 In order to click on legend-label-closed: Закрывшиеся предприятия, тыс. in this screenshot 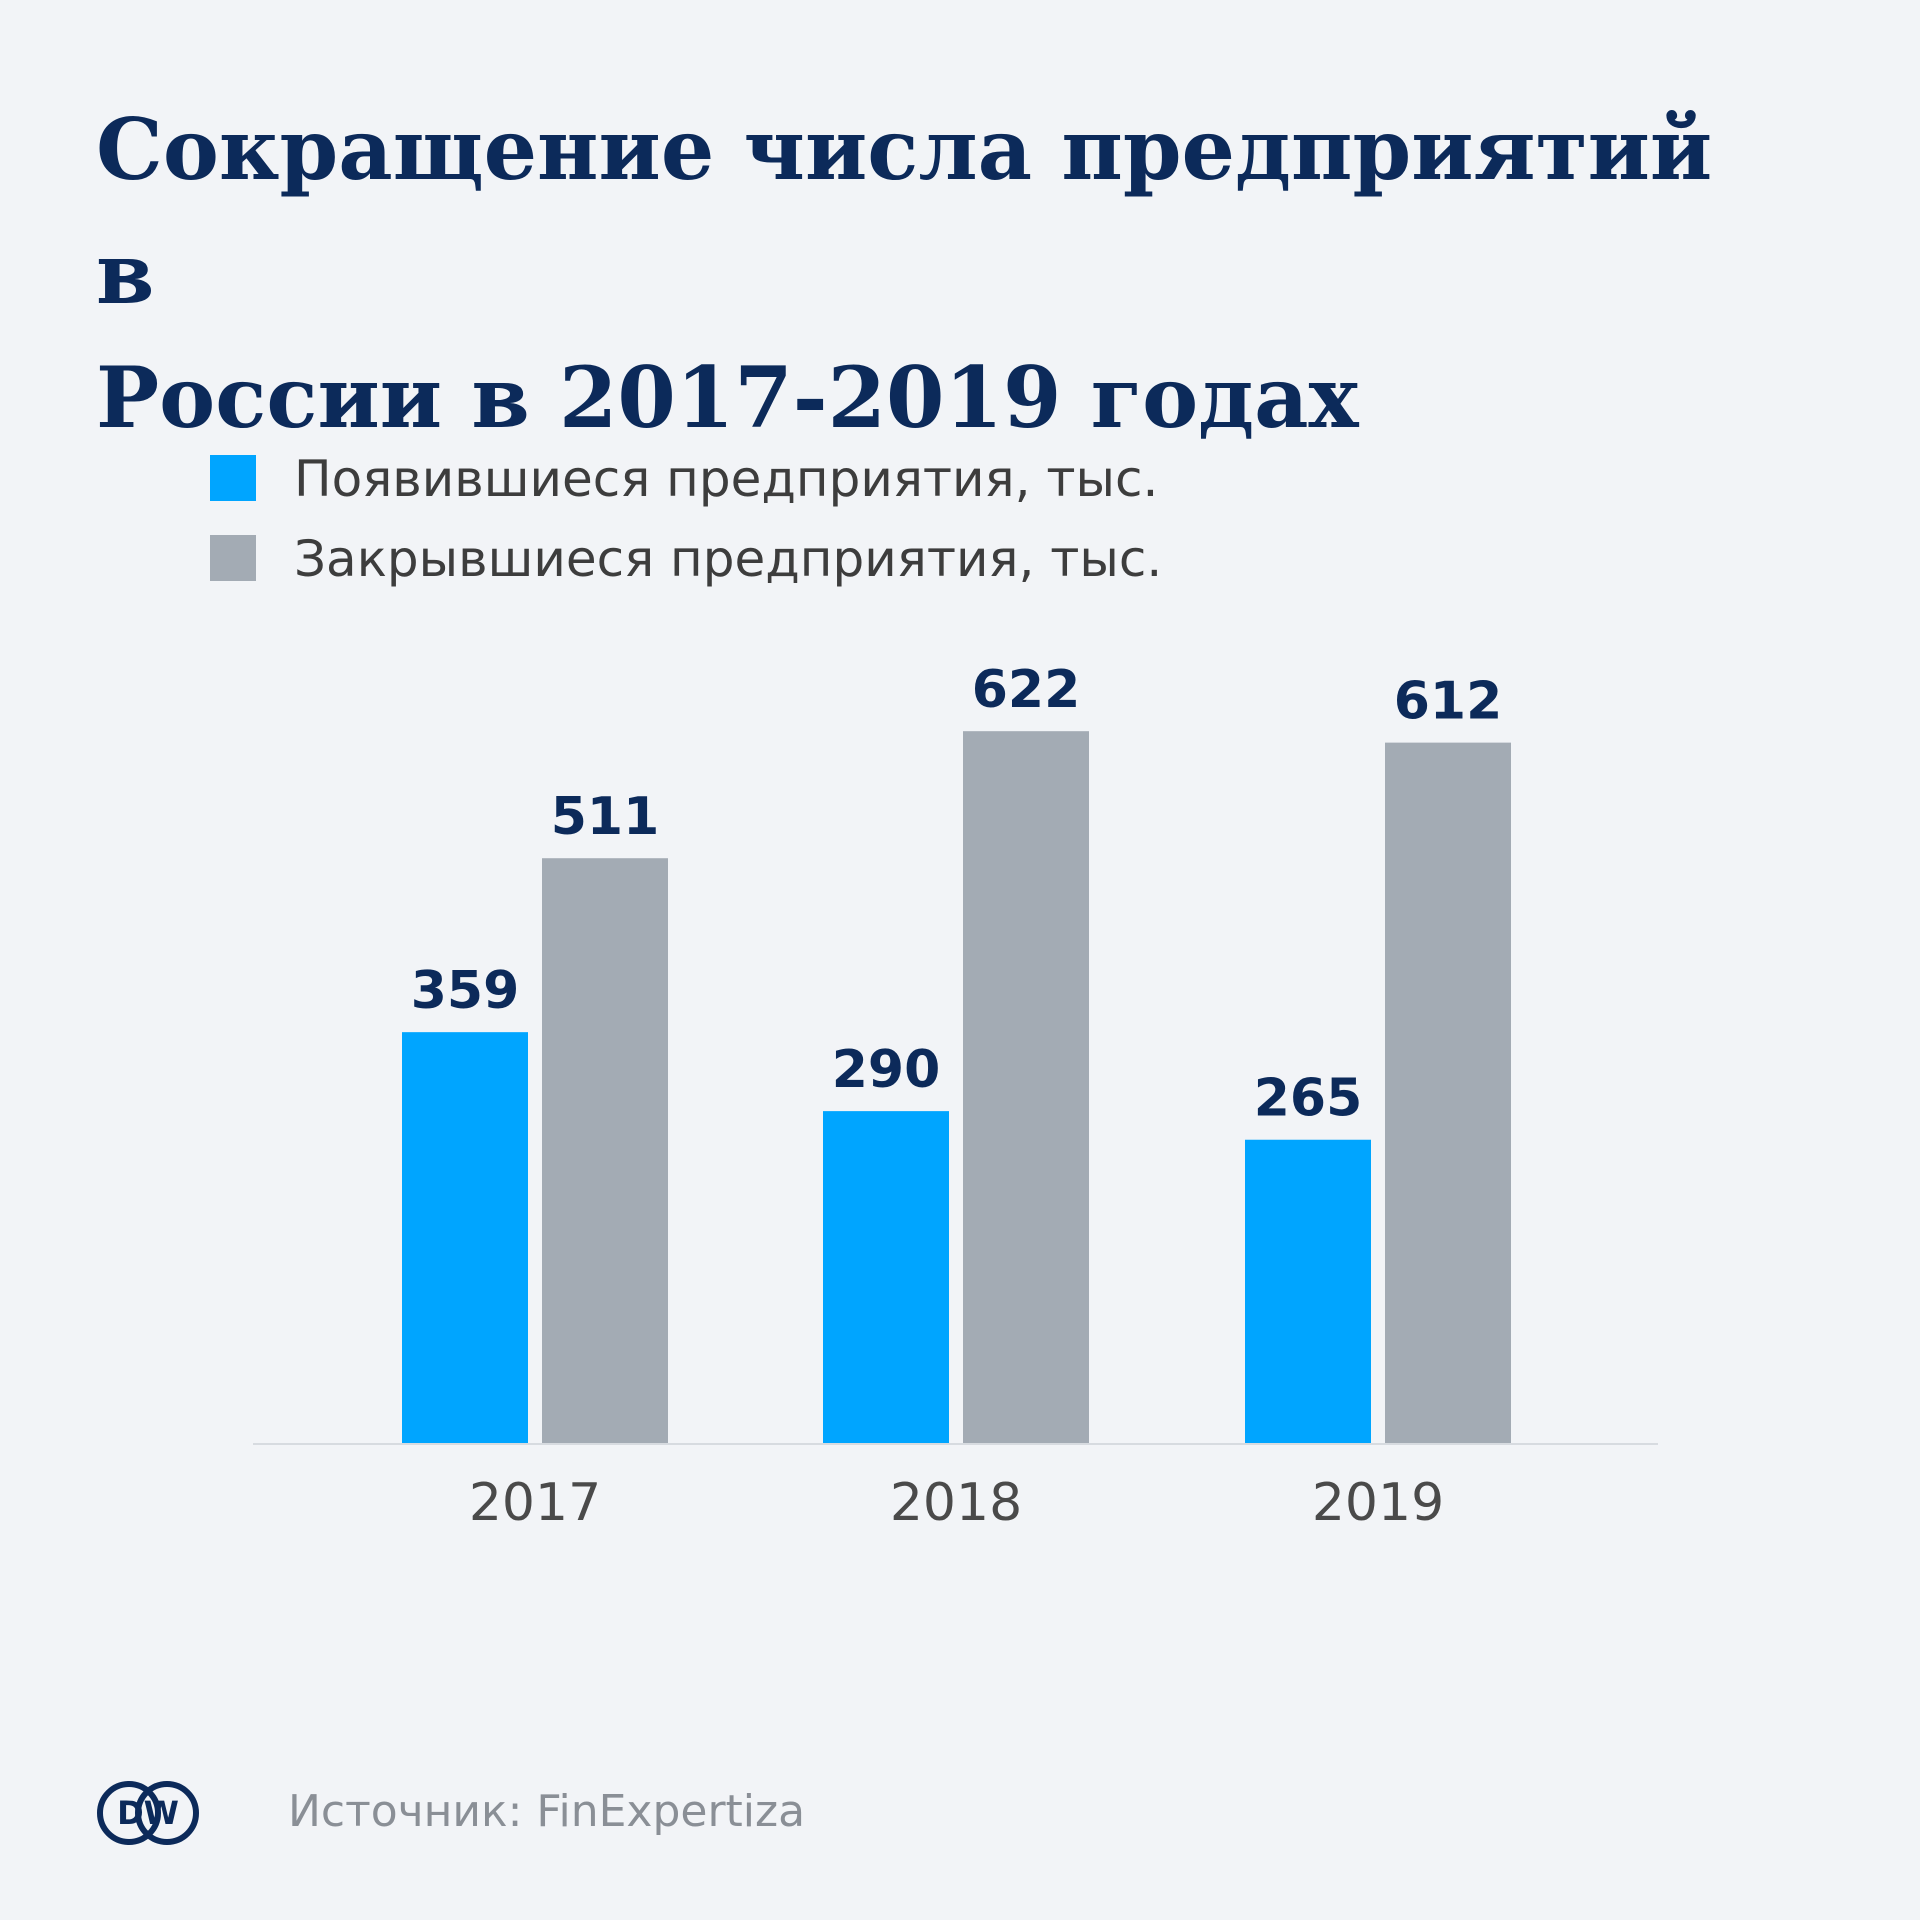, I will do `click(728, 559)`.